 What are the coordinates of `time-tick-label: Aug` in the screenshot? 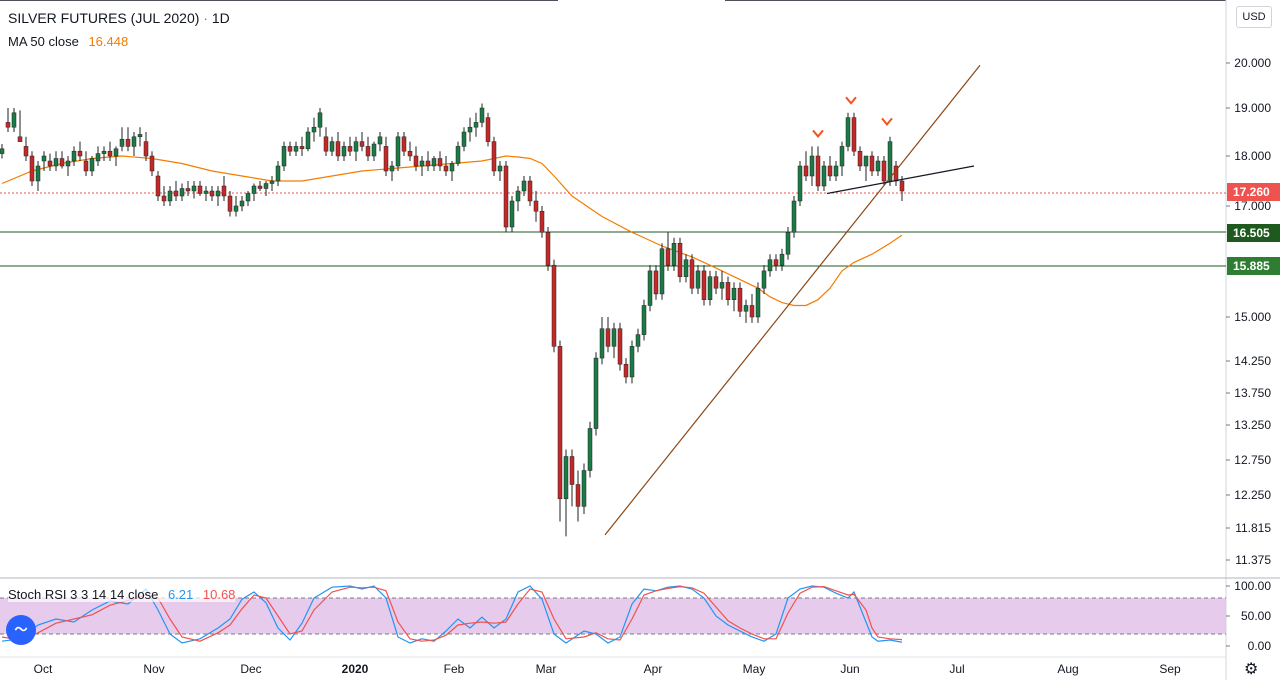 It's located at (1067, 669).